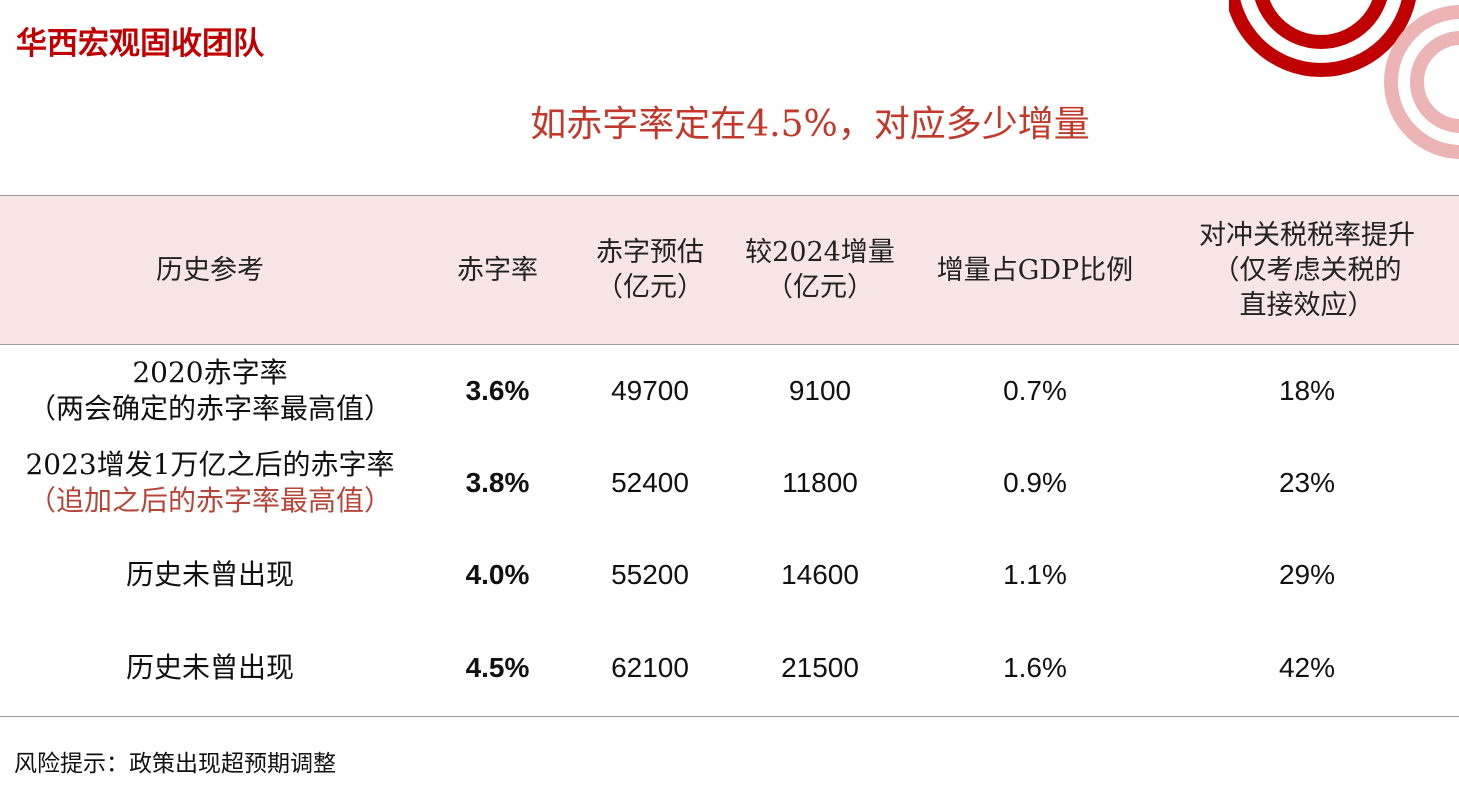 The height and width of the screenshot is (793, 1459). Describe the element at coordinates (1307, 668) in the screenshot. I see `row-tariff: 42%` at that location.